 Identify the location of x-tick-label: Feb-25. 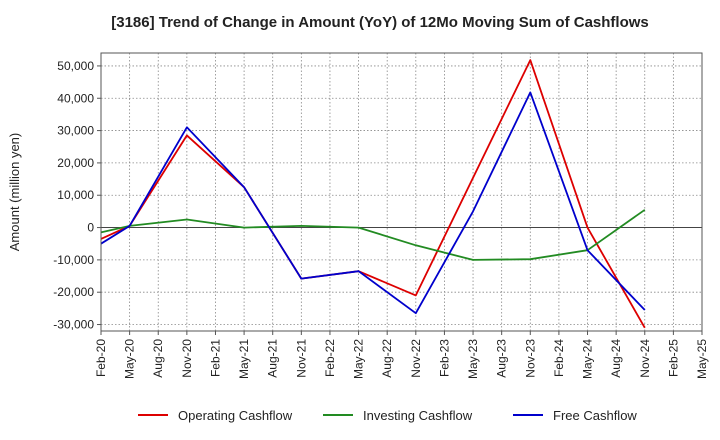
(673, 358).